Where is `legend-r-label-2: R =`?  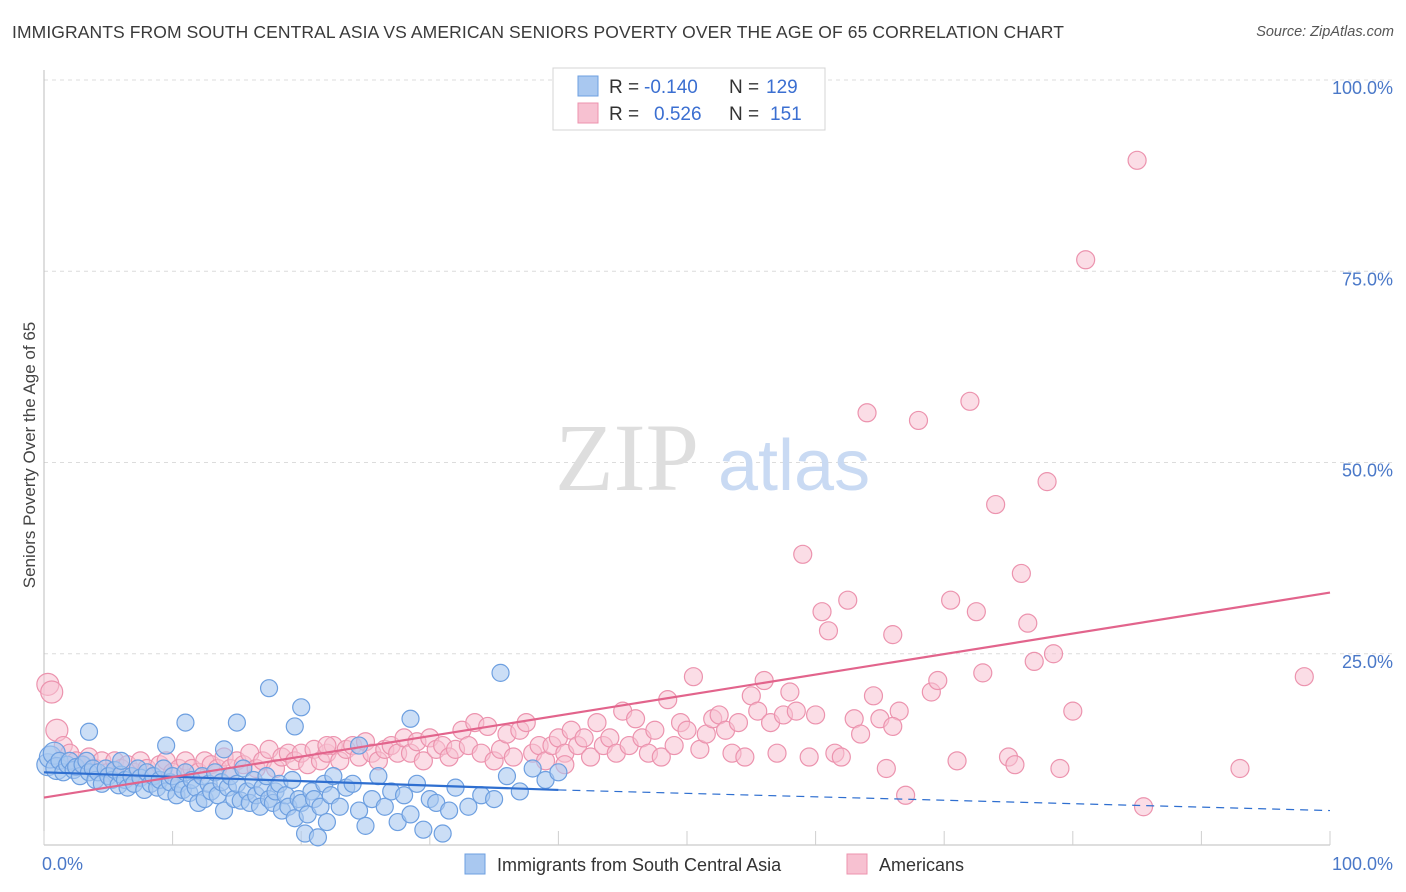
legend-r-label-2: R = is located at coordinates (624, 114).